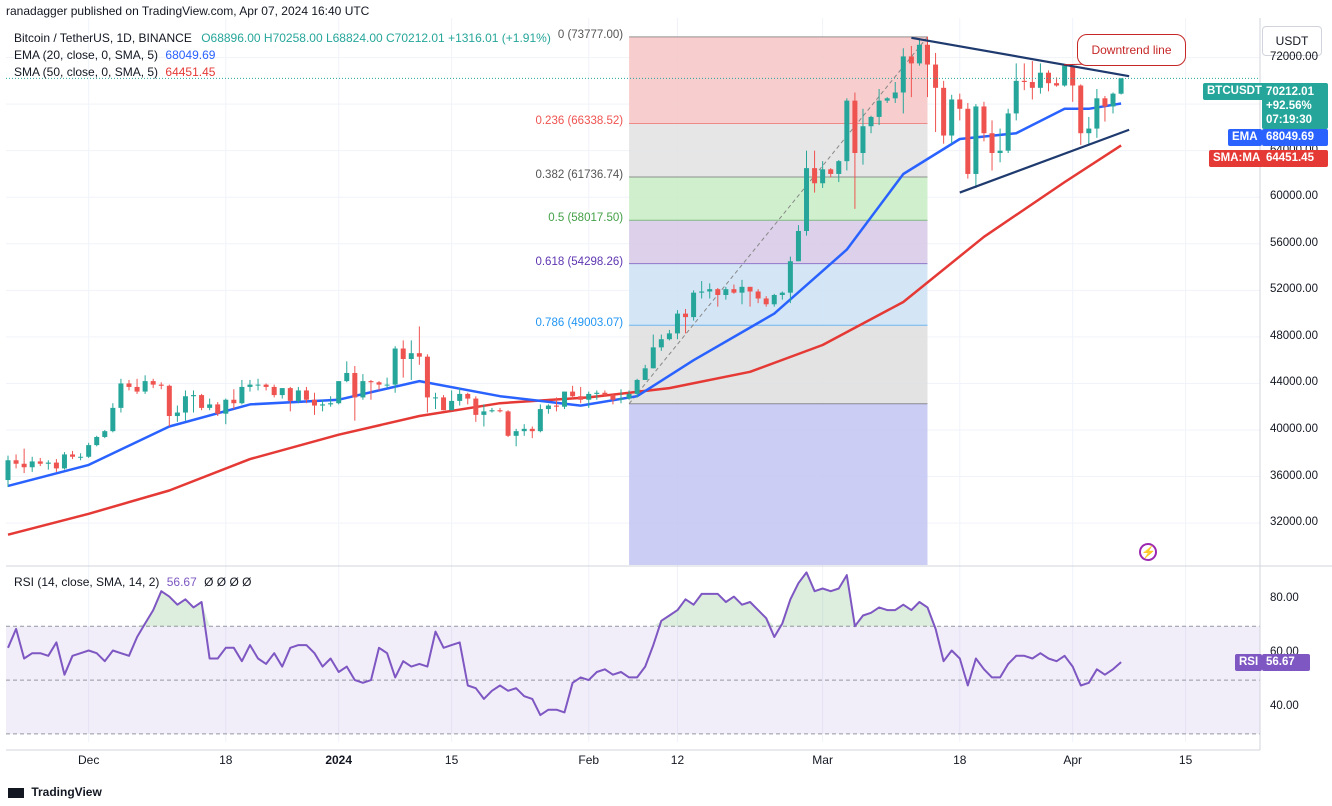 The image size is (1332, 806). What do you see at coordinates (1131, 50) in the screenshot?
I see `downtrend-line-annotation: Downtrend line` at bounding box center [1131, 50].